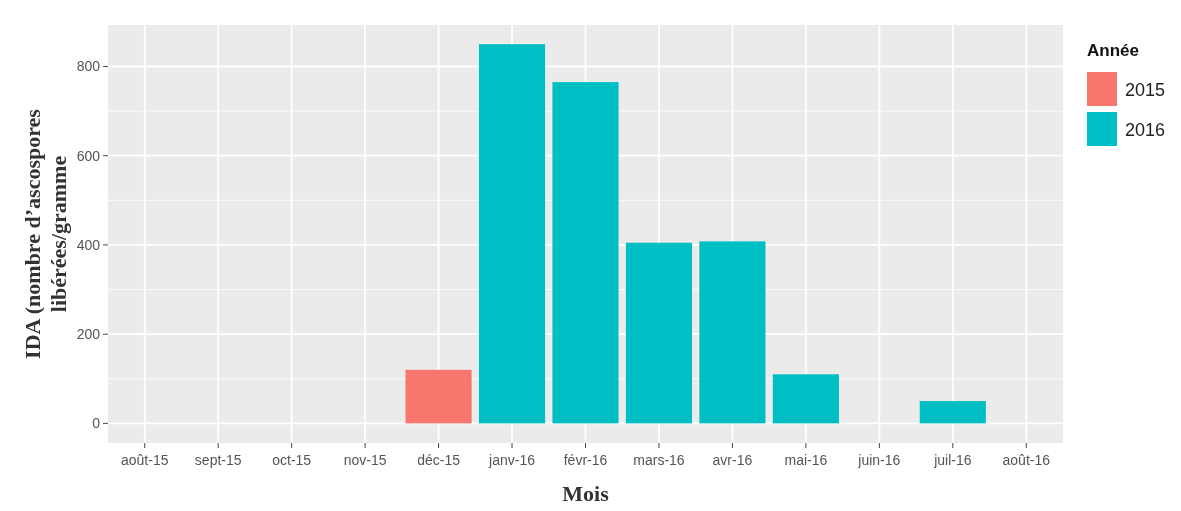 This screenshot has height=511, width=1181. What do you see at coordinates (96, 423) in the screenshot?
I see `y-tick-label: 0` at bounding box center [96, 423].